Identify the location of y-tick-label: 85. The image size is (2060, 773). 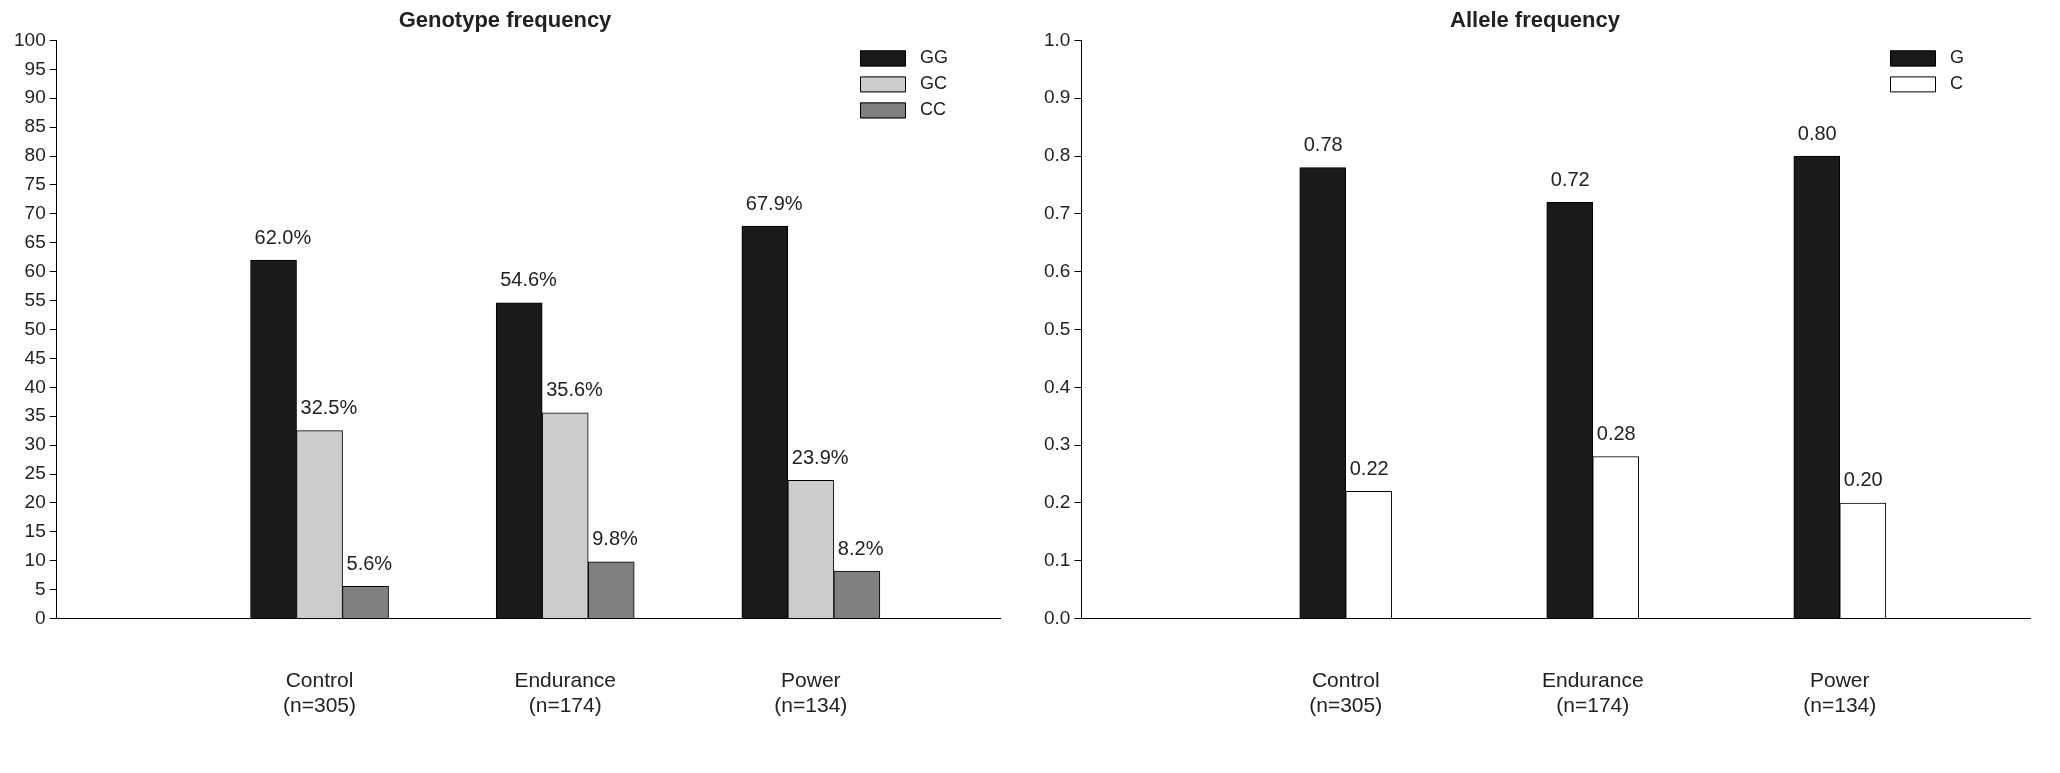
(35, 126).